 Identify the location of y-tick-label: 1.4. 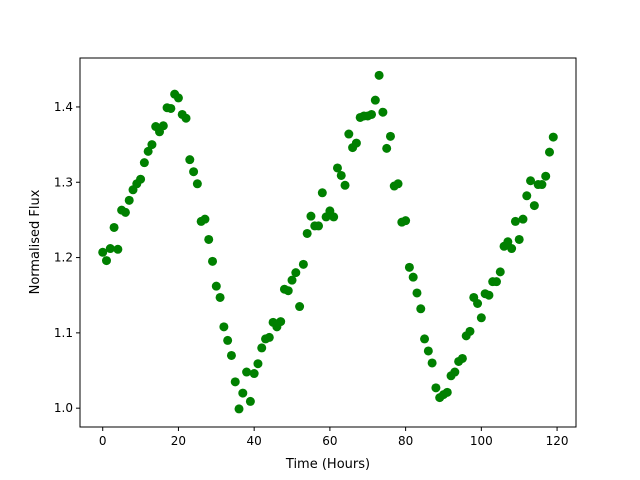
(63, 107).